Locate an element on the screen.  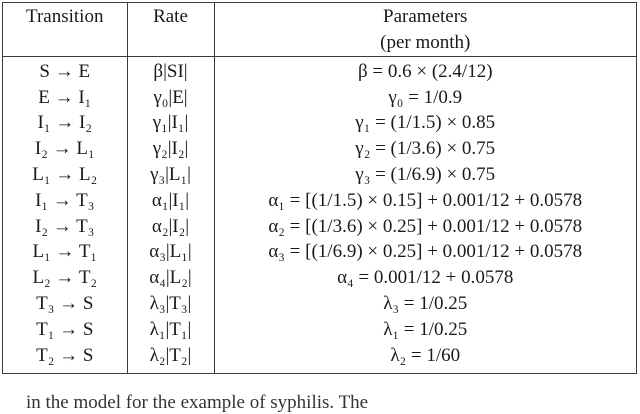
table-row: T₂ → S λ₂|T₂| λ₂ = 1/60 is located at coordinates (319, 357).